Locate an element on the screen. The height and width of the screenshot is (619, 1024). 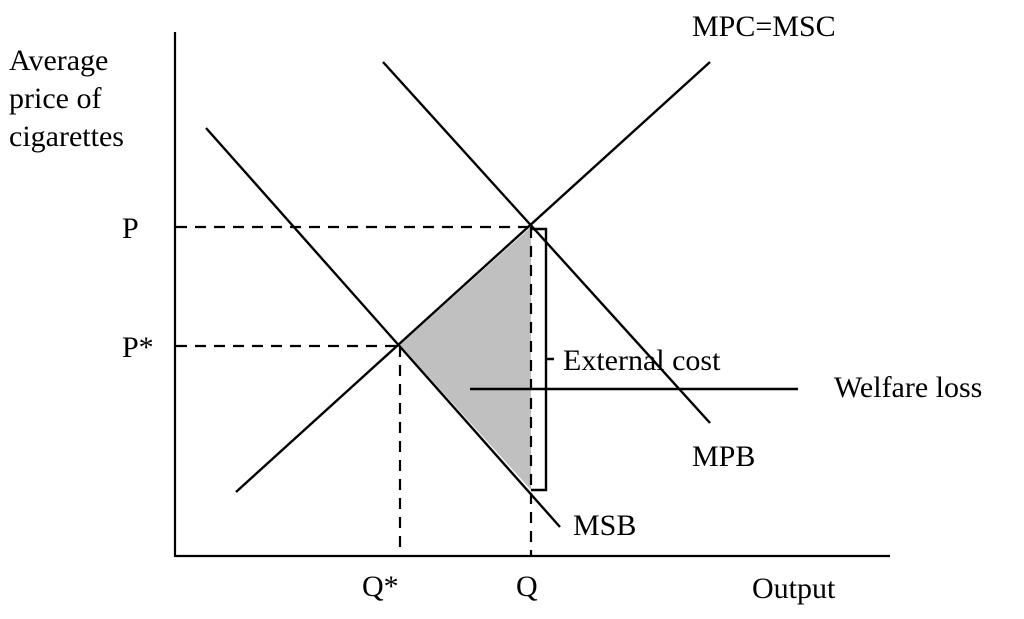
welfare-loss-label: Welfare loss is located at coordinates (908, 387).